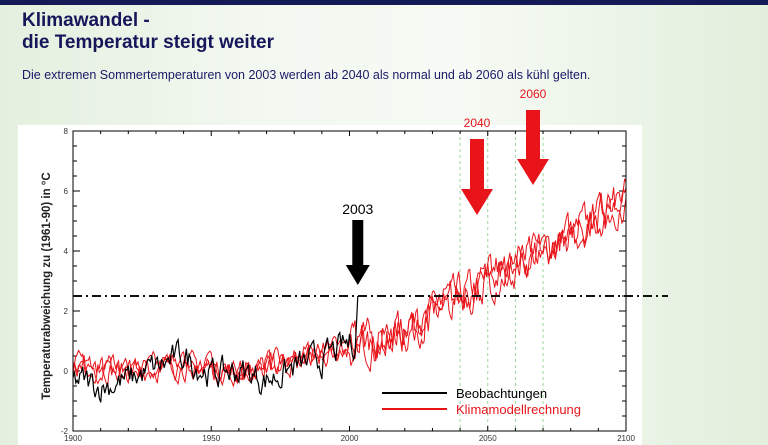  Describe the element at coordinates (518, 409) in the screenshot. I see `legend-label: Klimamodellrechnung` at that location.